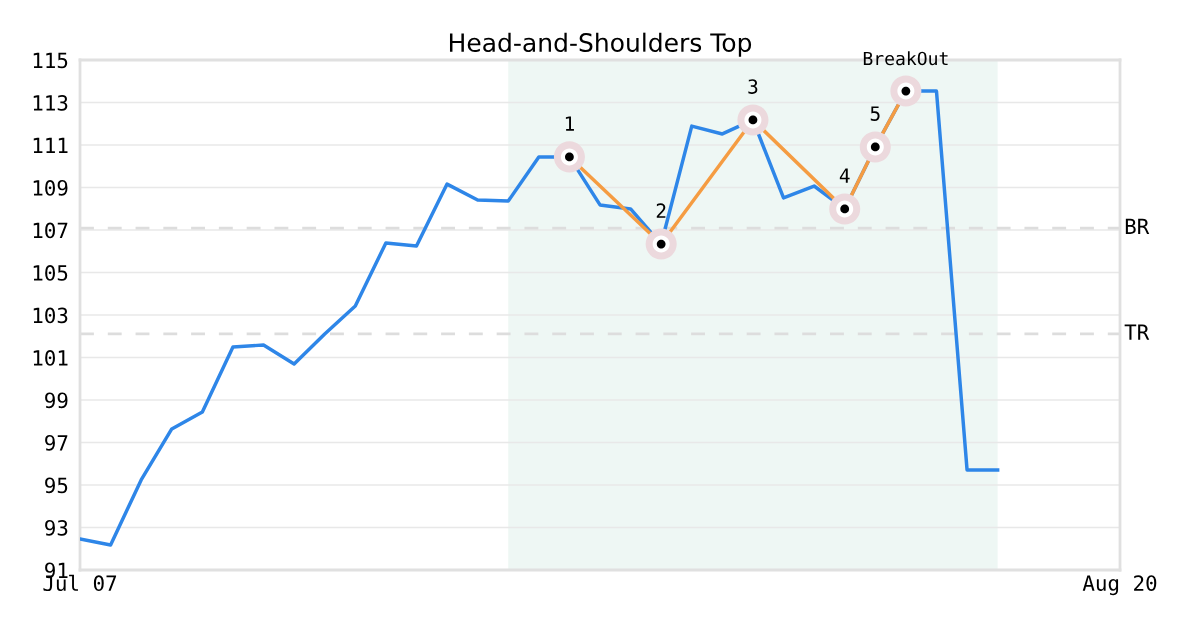 This screenshot has width=1200, height=630. What do you see at coordinates (50, 145) in the screenshot?
I see `y-tick-label: 111` at bounding box center [50, 145].